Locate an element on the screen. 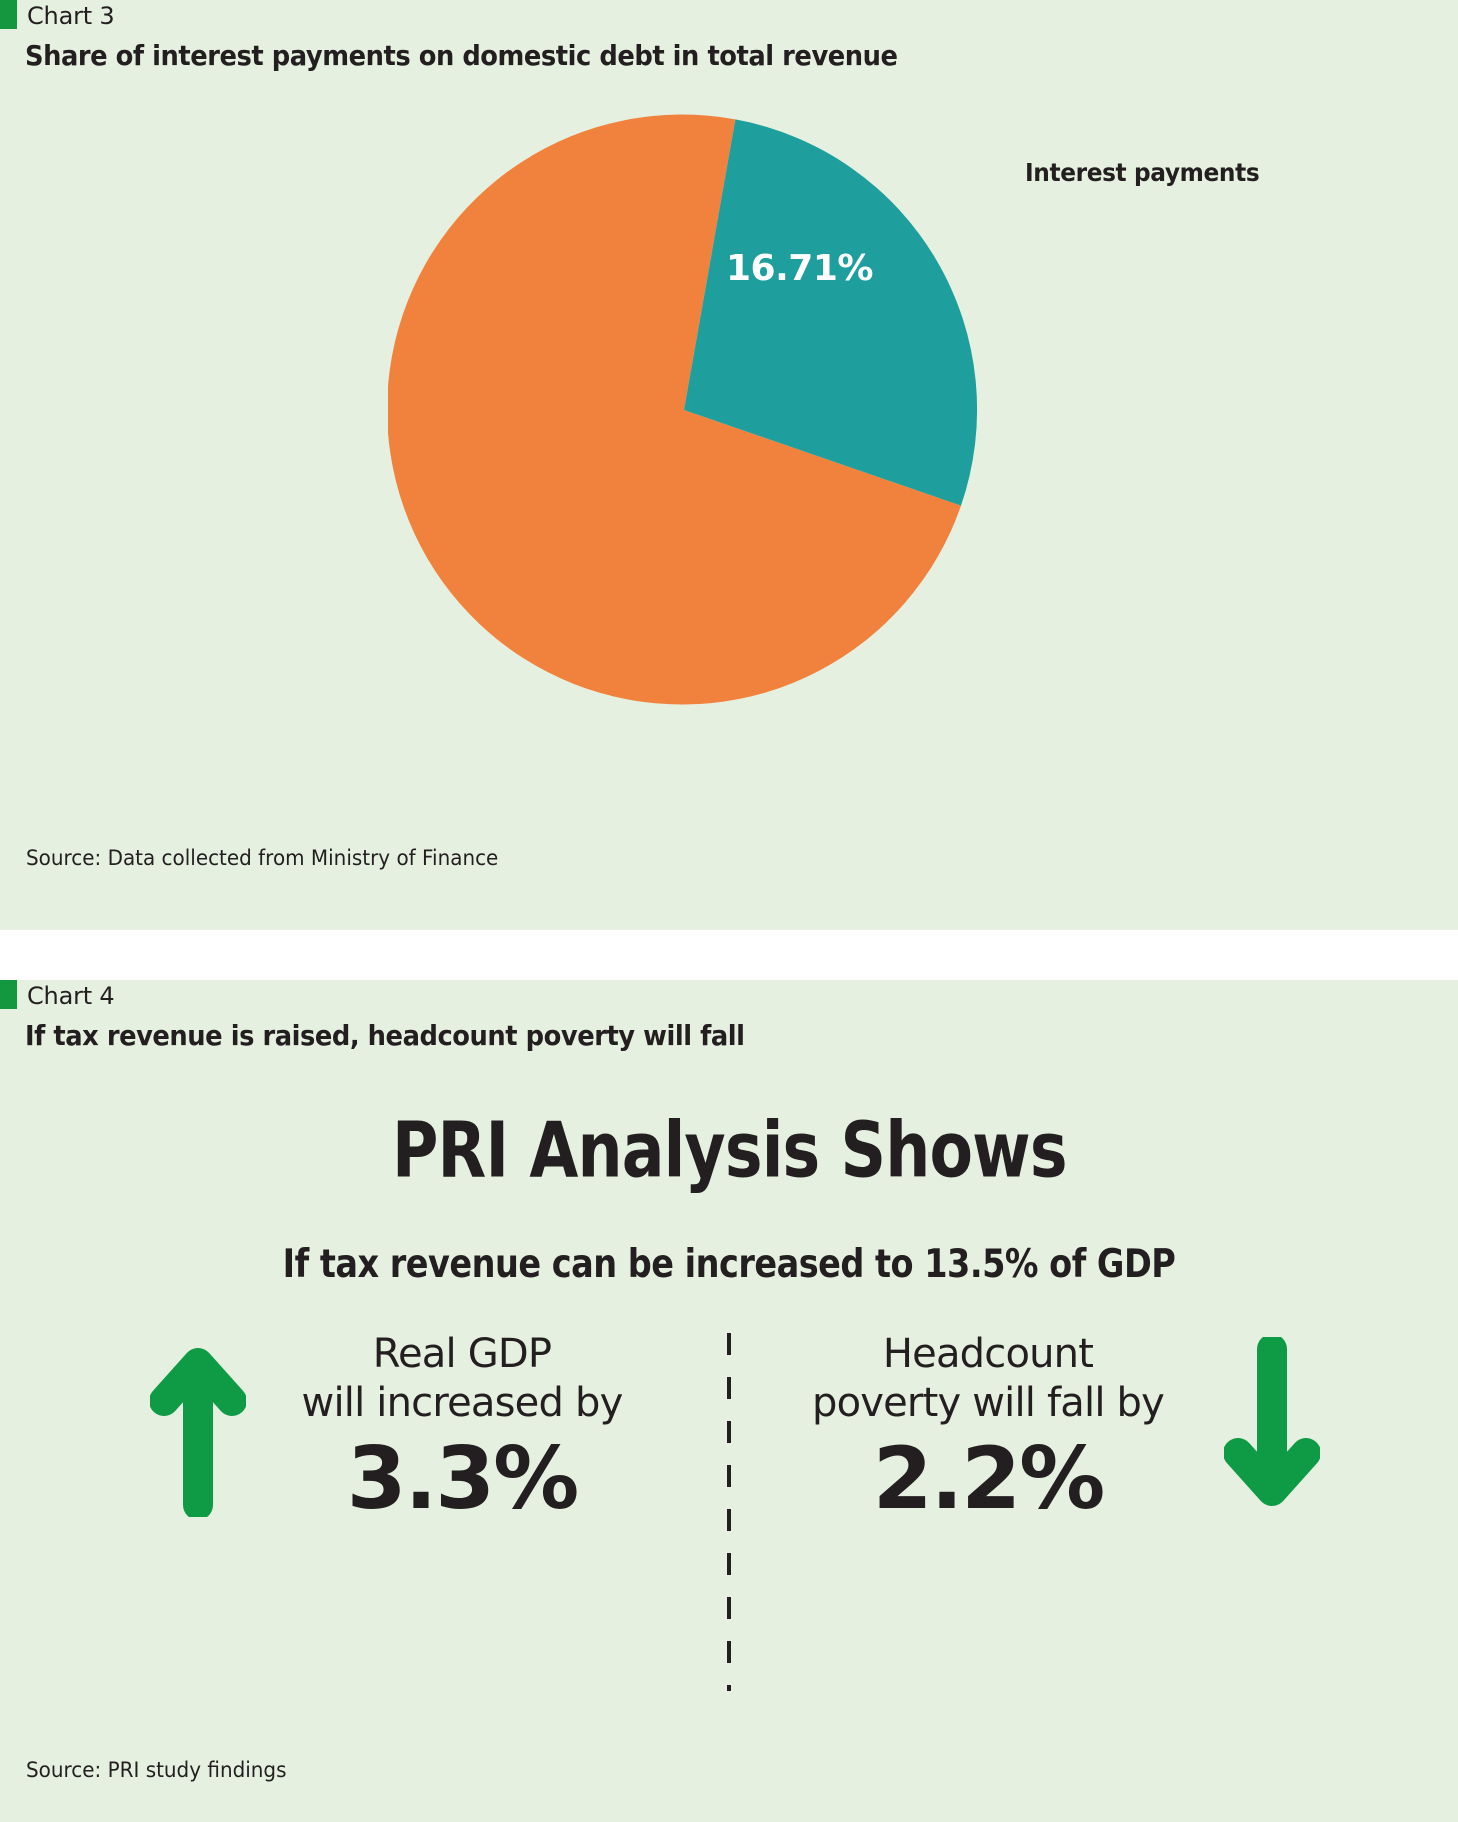  stat-real-gdp-value: 3.3% is located at coordinates (463, 1478).